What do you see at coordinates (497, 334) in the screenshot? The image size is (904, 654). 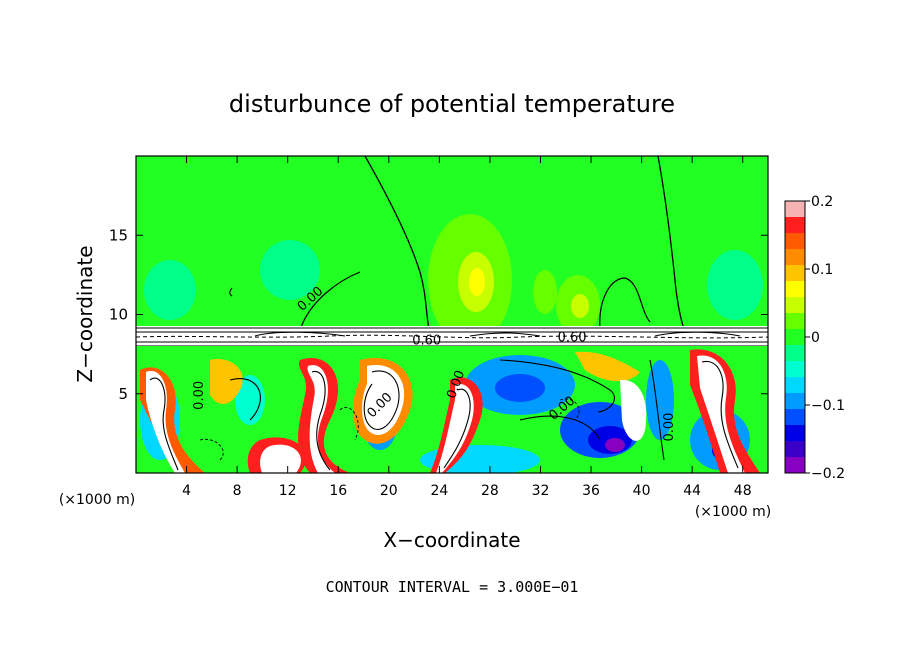 I see `inversion-wave-contours` at bounding box center [497, 334].